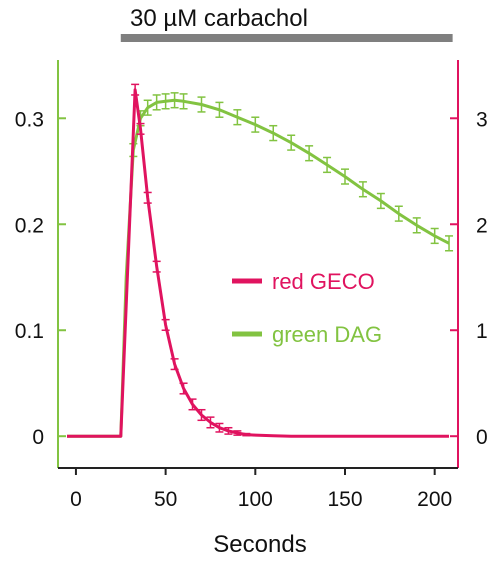  What do you see at coordinates (469, 278) in the screenshot?
I see `right-y-ticks: 0 1 2 3` at bounding box center [469, 278].